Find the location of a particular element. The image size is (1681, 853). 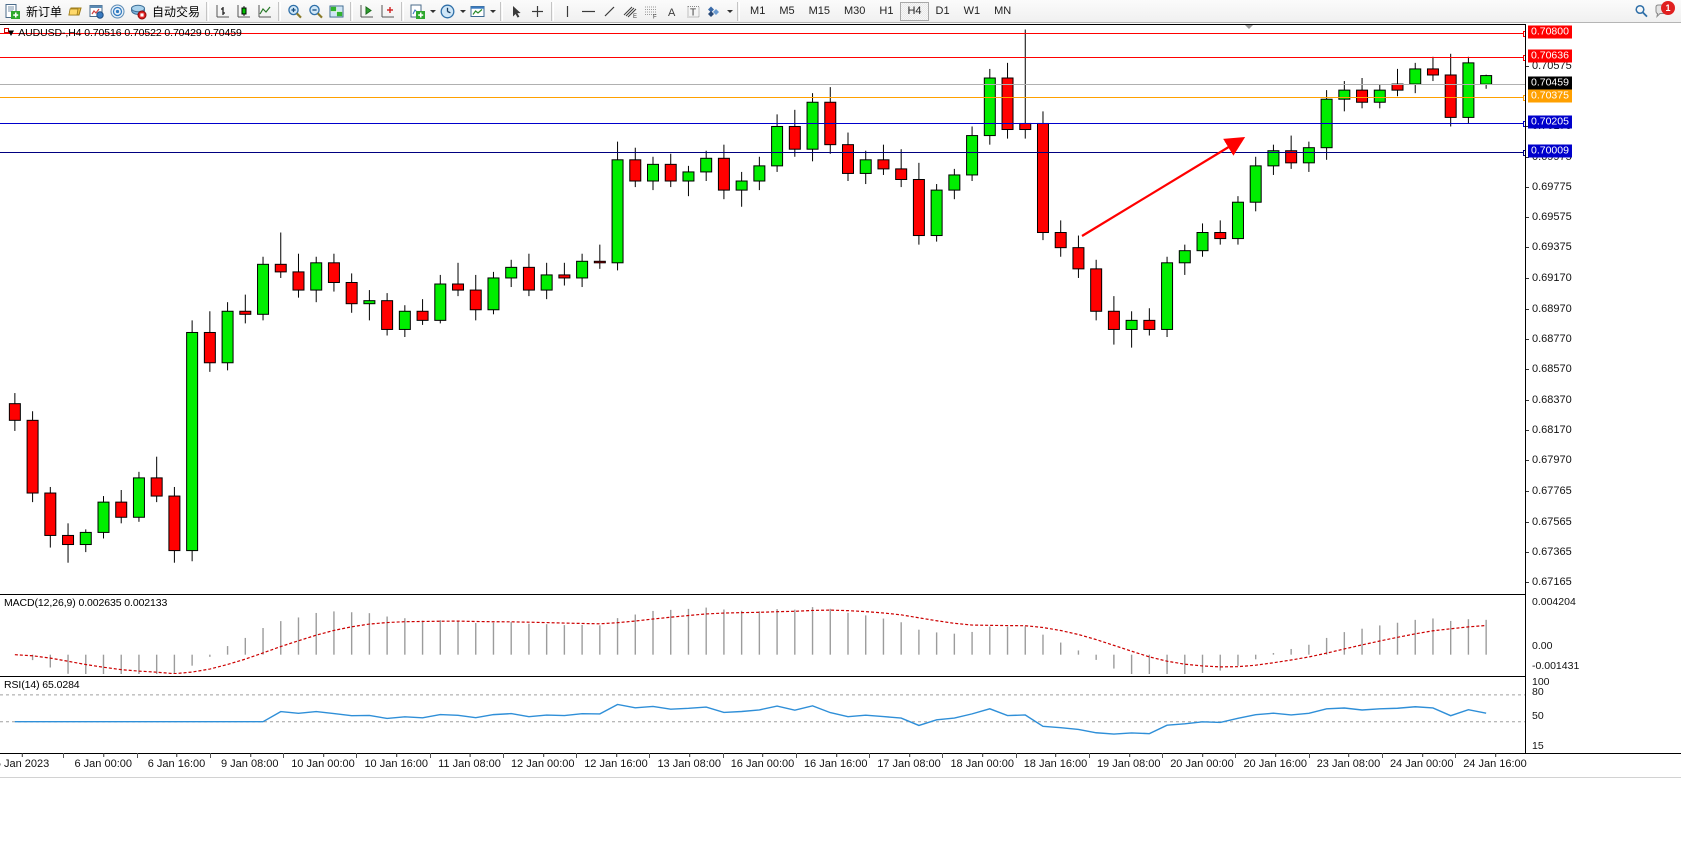

symbol-marker-icon is located at coordinates (9, 32).